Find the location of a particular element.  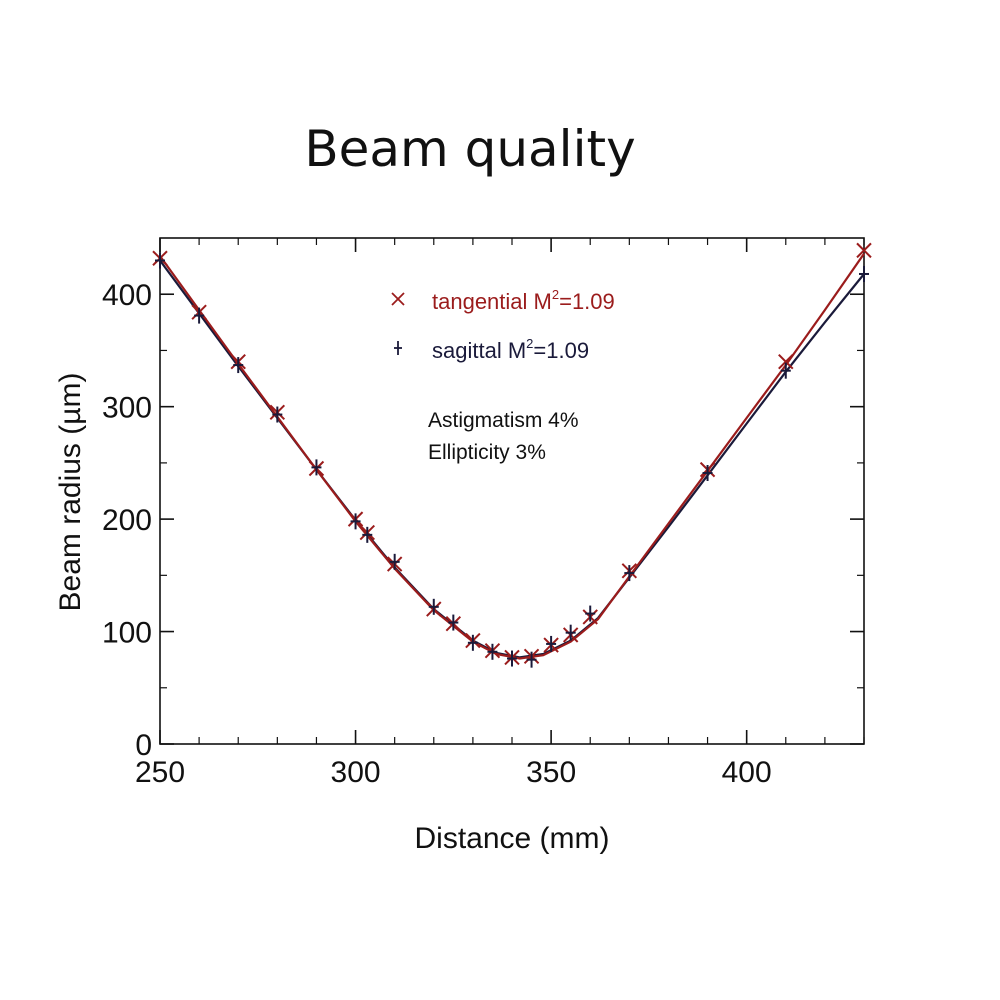

y-tick-label: 0 is located at coordinates (143, 745).